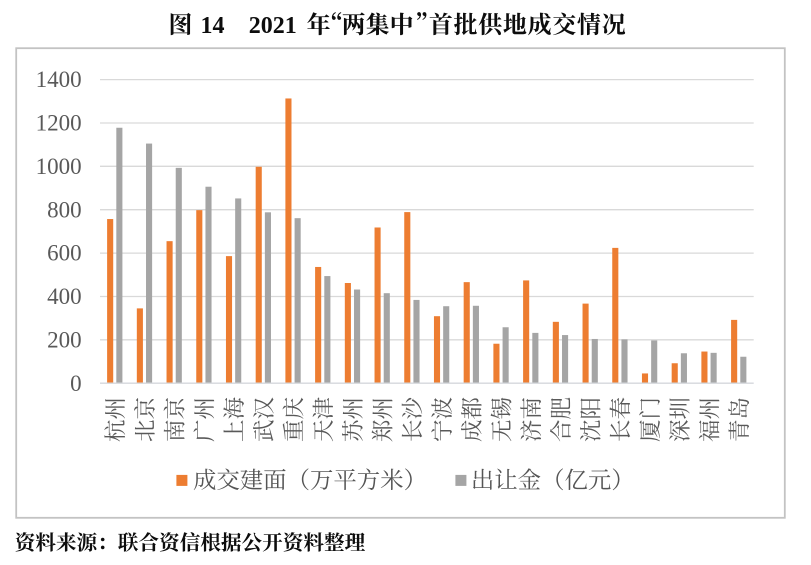 This screenshot has width=811, height=565. What do you see at coordinates (273, 26) in the screenshot?
I see `svg-text: 2021` at bounding box center [273, 26].